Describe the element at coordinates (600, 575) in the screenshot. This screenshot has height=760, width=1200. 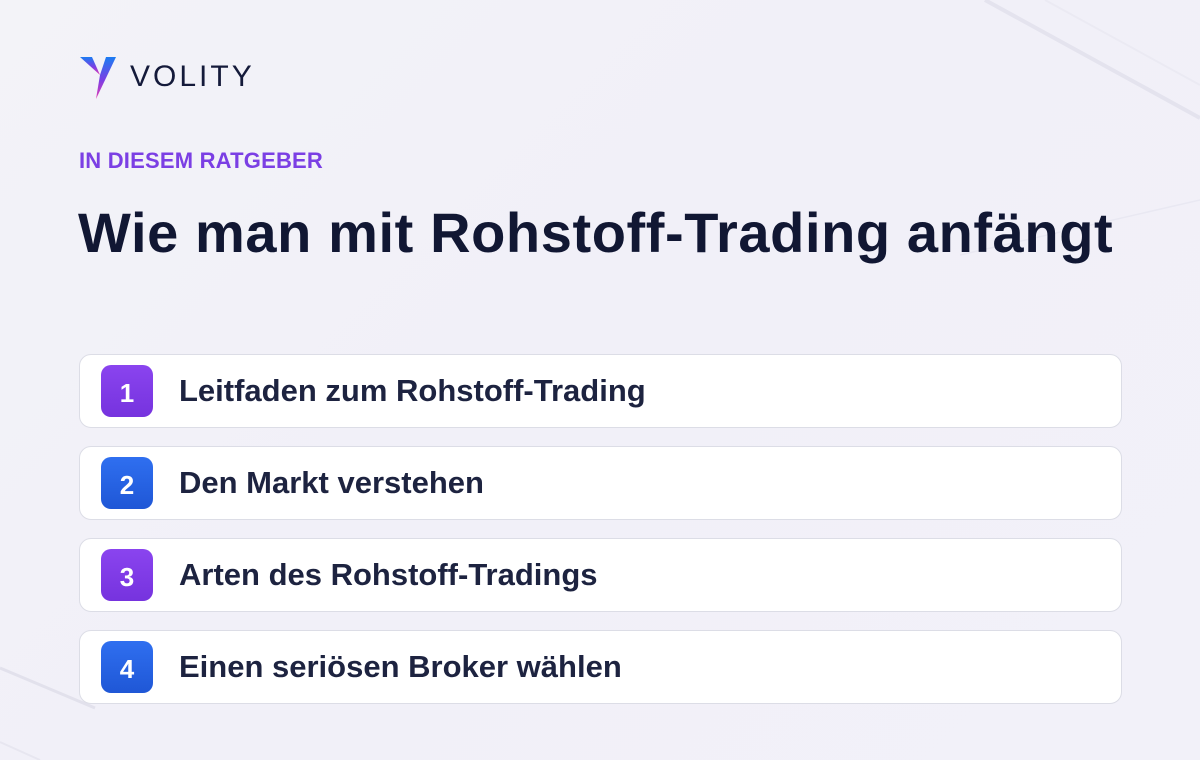
I see `toc-item-3: 3 Arten des Rohstoff-Tradings` at that location.